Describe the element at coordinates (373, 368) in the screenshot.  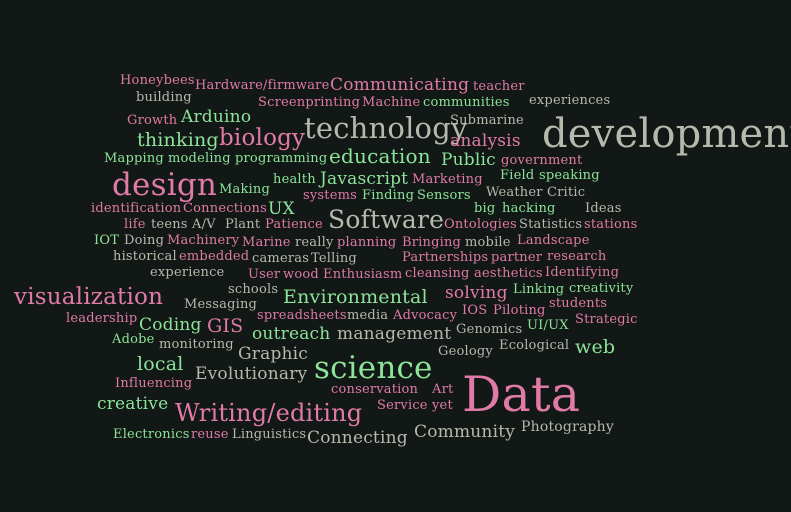
I see `word-science: science` at that location.